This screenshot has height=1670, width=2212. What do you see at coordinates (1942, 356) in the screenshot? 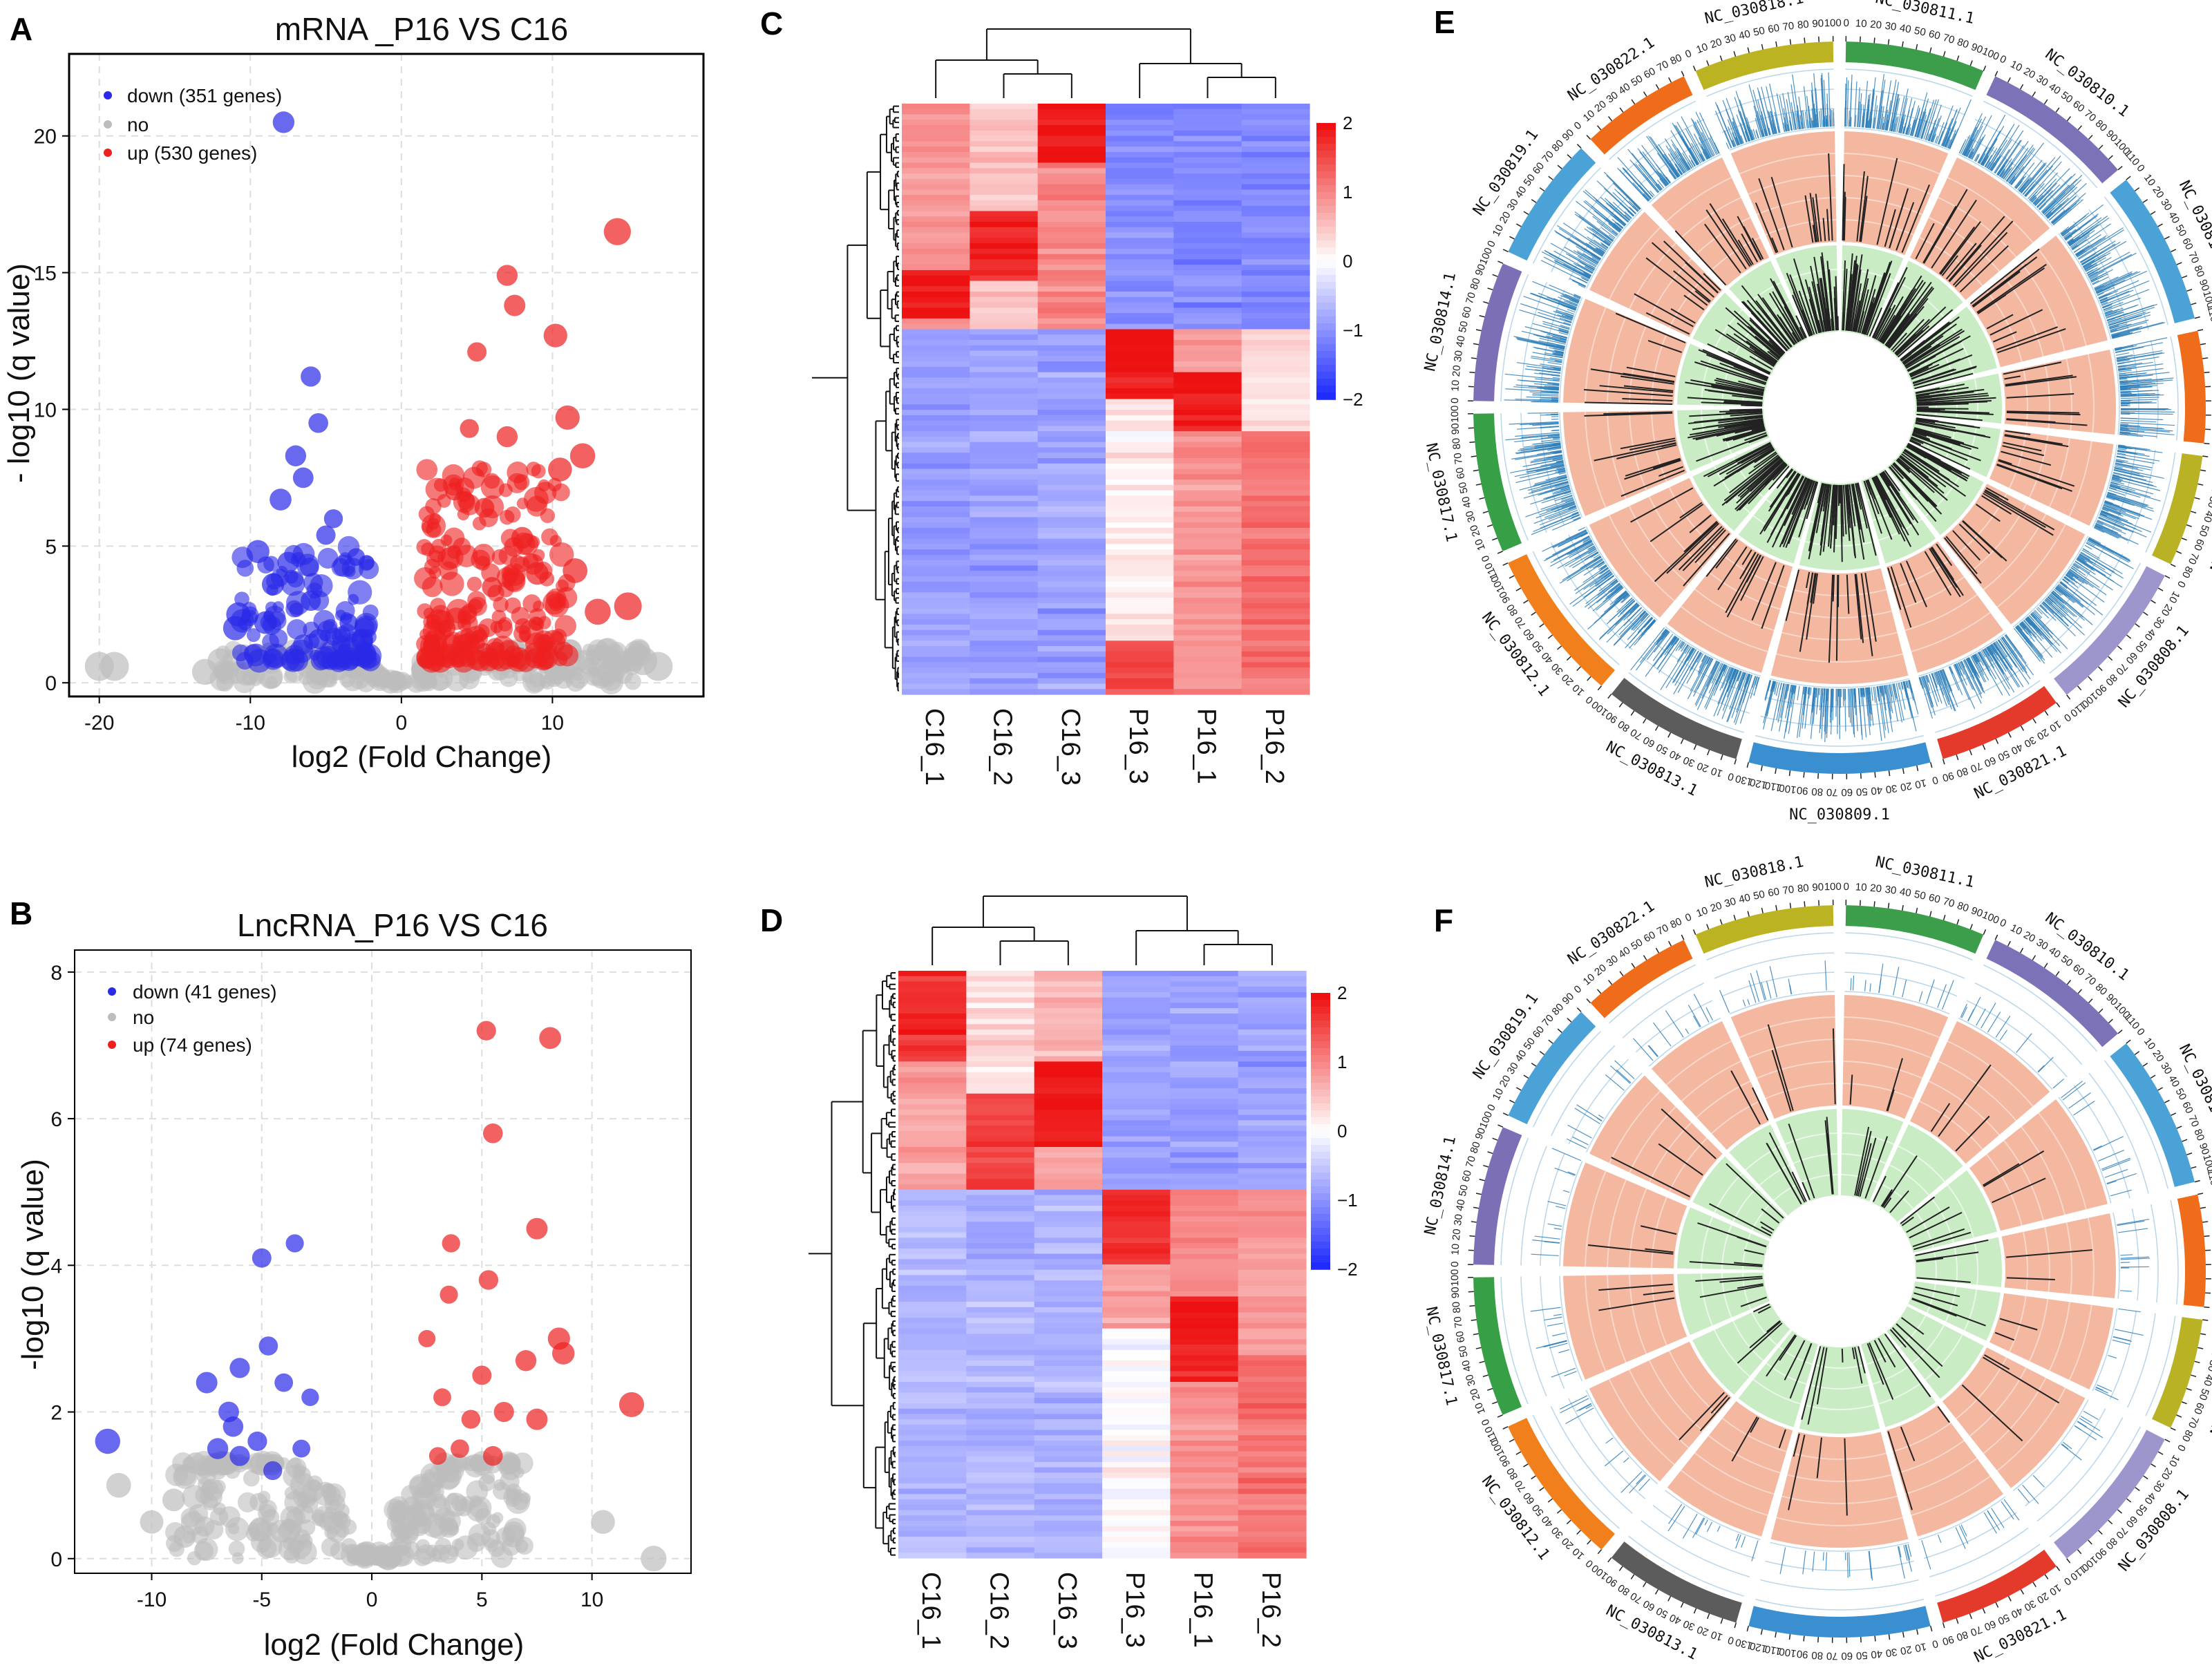
I see `circos-grid-arc` at bounding box center [1942, 356].